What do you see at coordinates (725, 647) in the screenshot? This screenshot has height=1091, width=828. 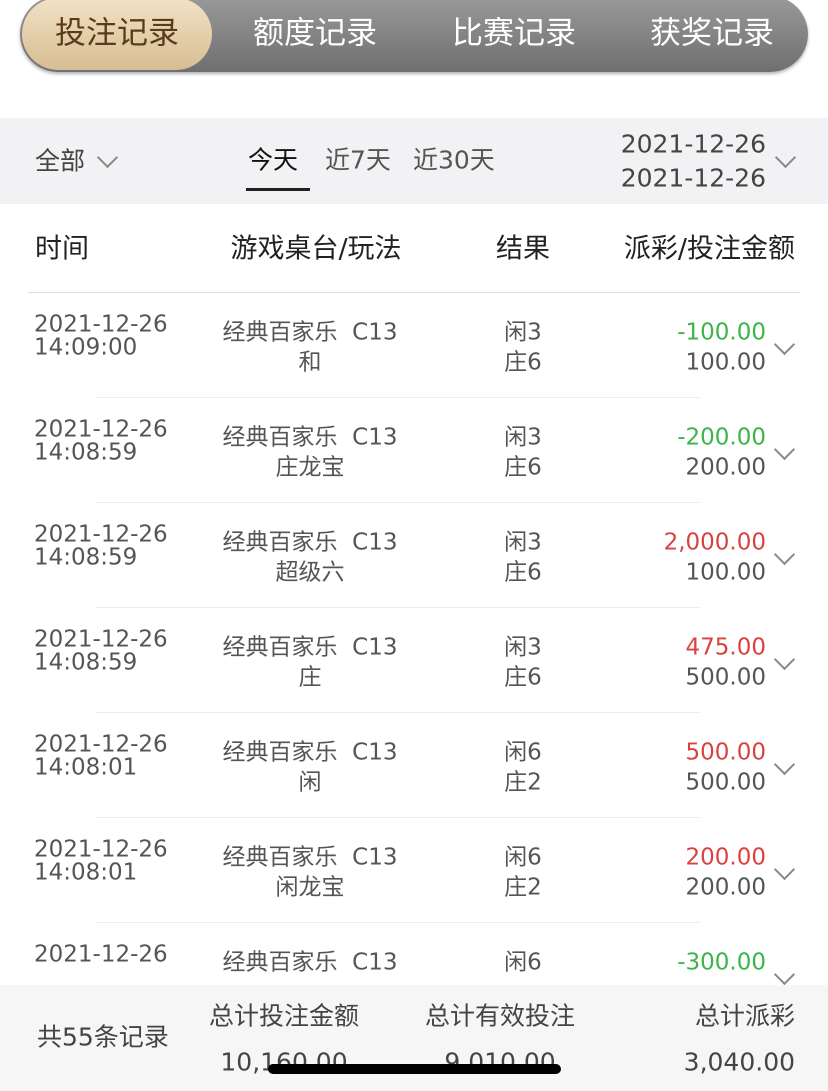 I see `row-payout: 475.00` at bounding box center [725, 647].